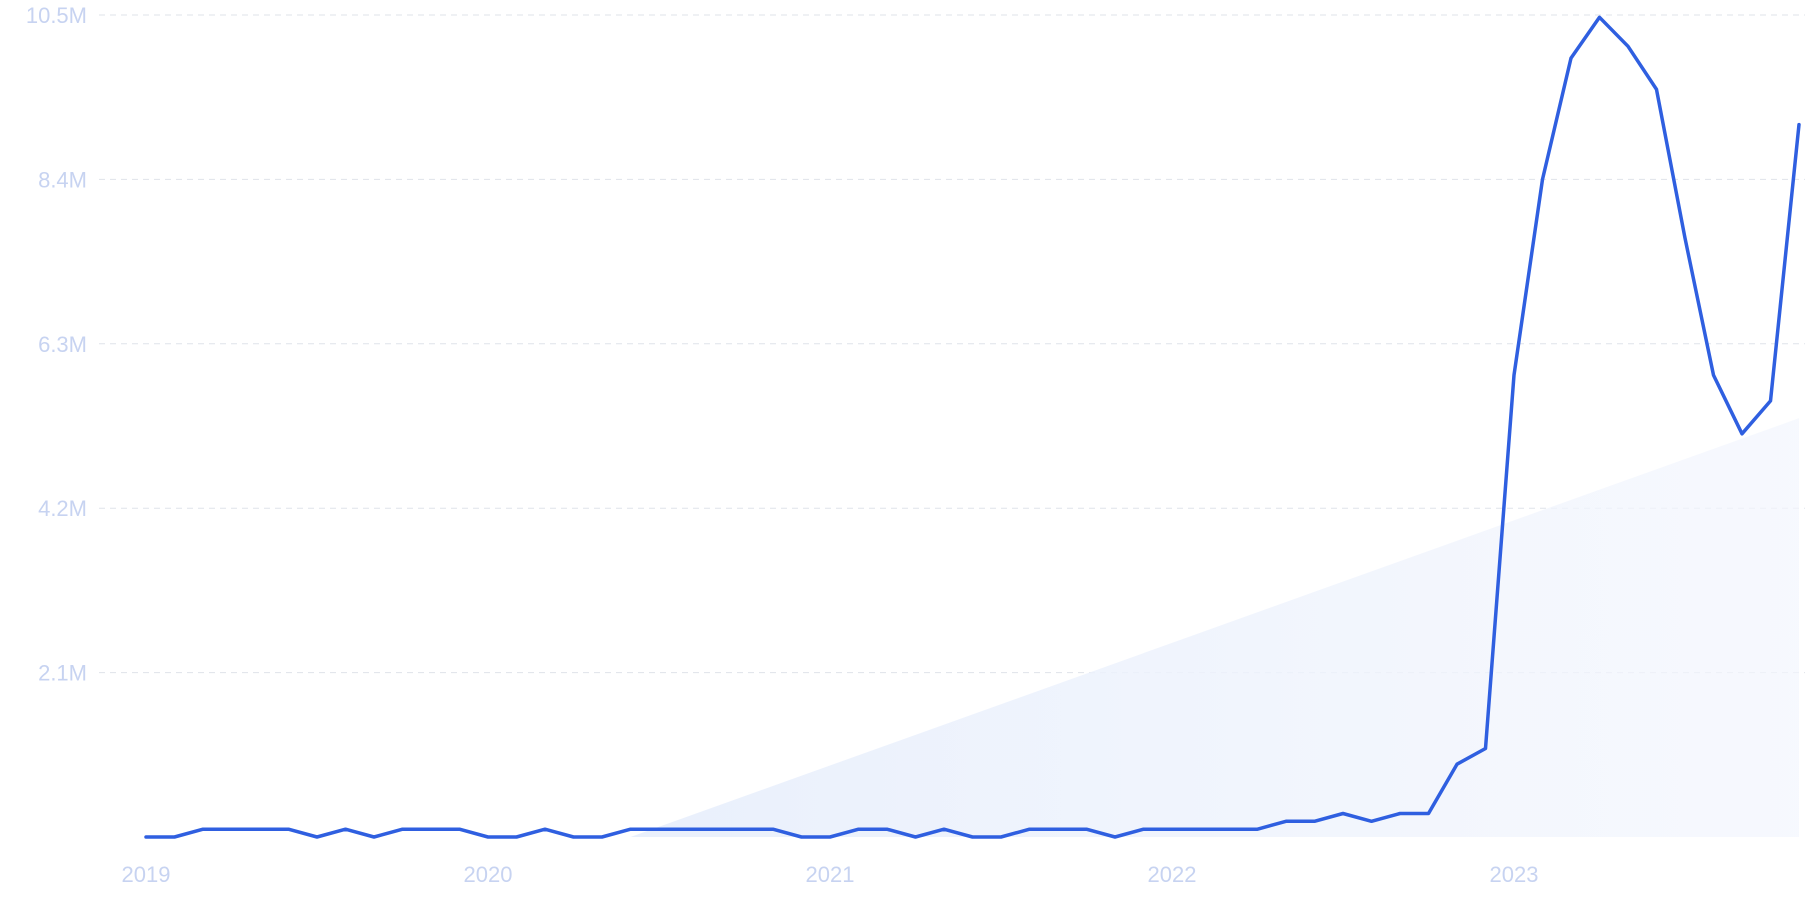 This screenshot has height=903, width=1807. Describe the element at coordinates (488, 874) in the screenshot. I see `x-tick-label: 2020` at that location.